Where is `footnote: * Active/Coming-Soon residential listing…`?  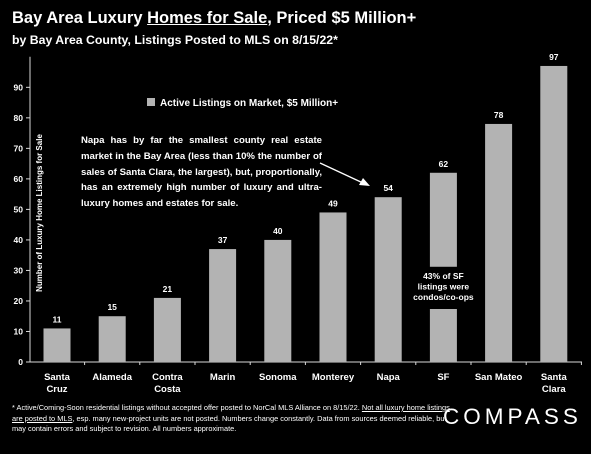
footnote: * Active/Coming-Soon residential listing… is located at coordinates (231, 418).